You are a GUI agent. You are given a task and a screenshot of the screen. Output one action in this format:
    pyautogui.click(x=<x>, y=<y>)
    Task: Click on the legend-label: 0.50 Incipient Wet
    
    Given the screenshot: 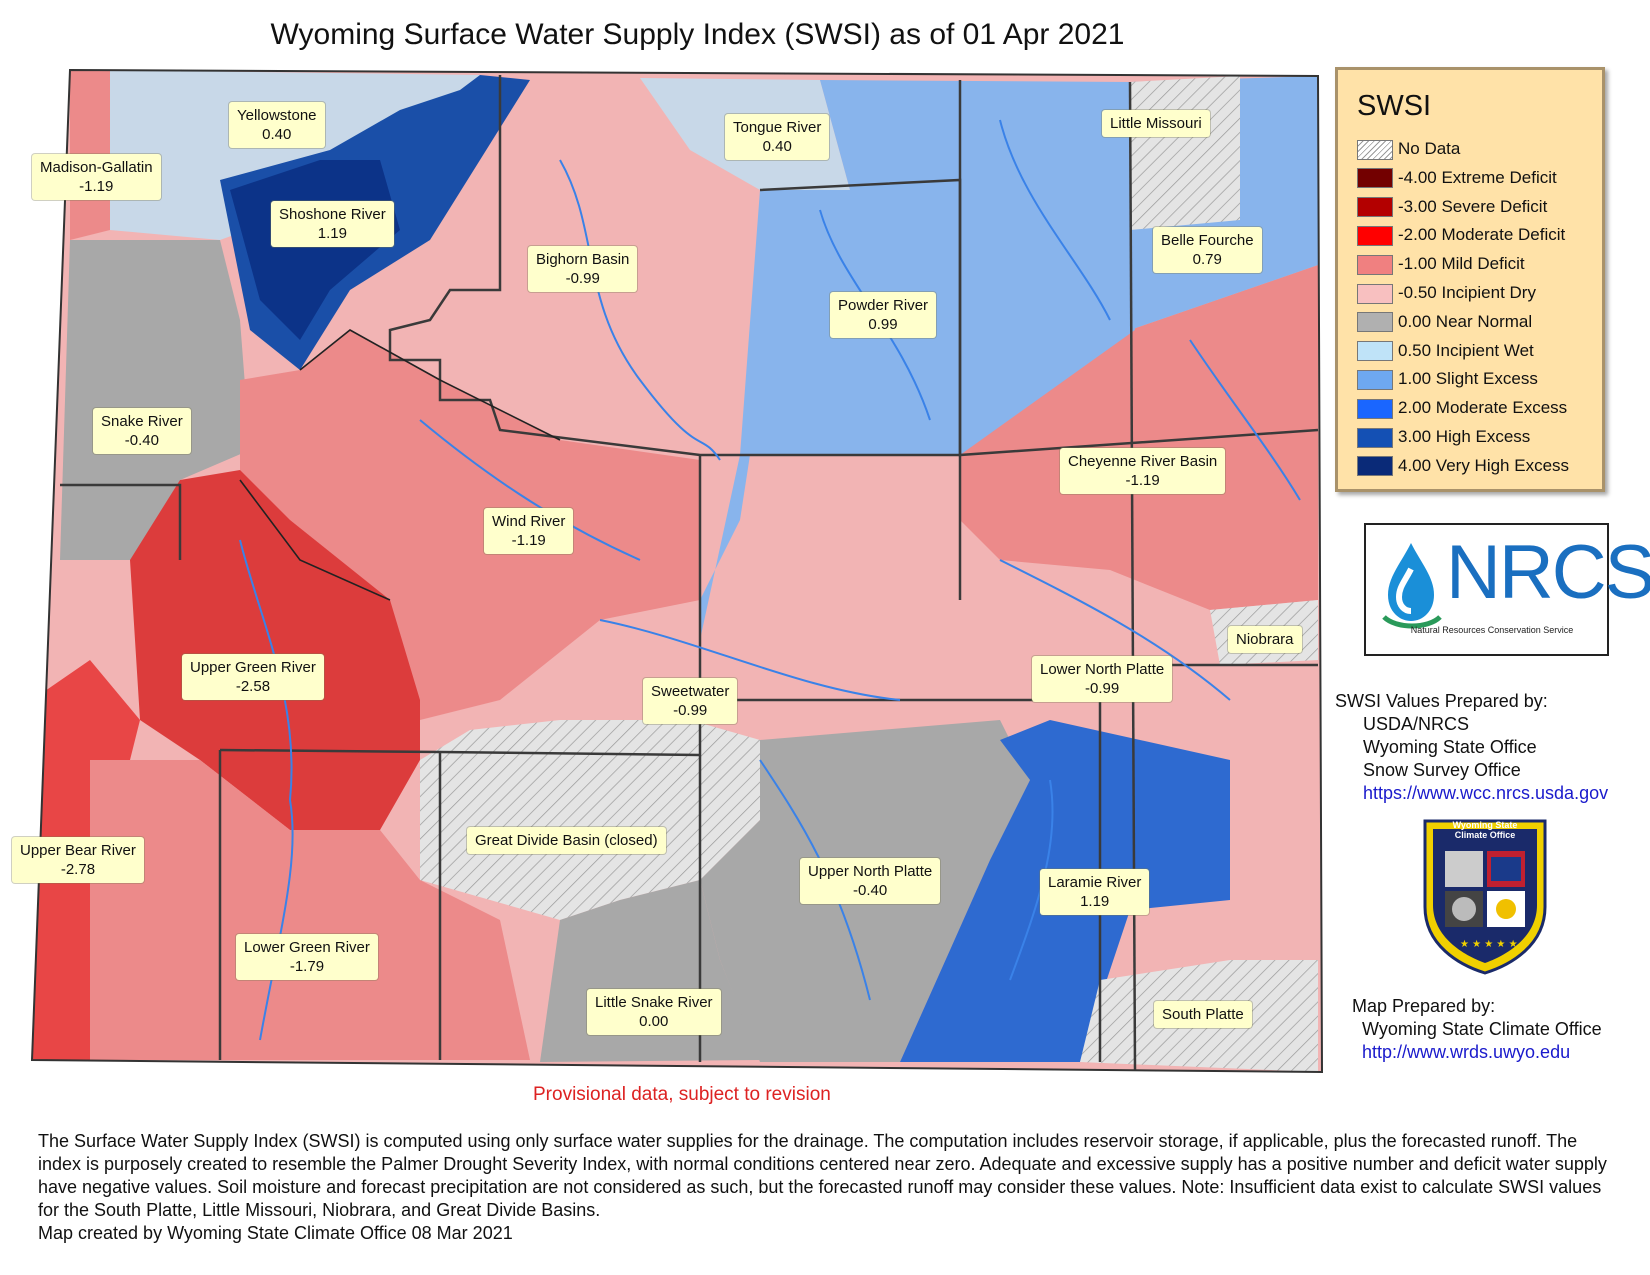 What is the action you would take?
    pyautogui.click(x=1466, y=350)
    